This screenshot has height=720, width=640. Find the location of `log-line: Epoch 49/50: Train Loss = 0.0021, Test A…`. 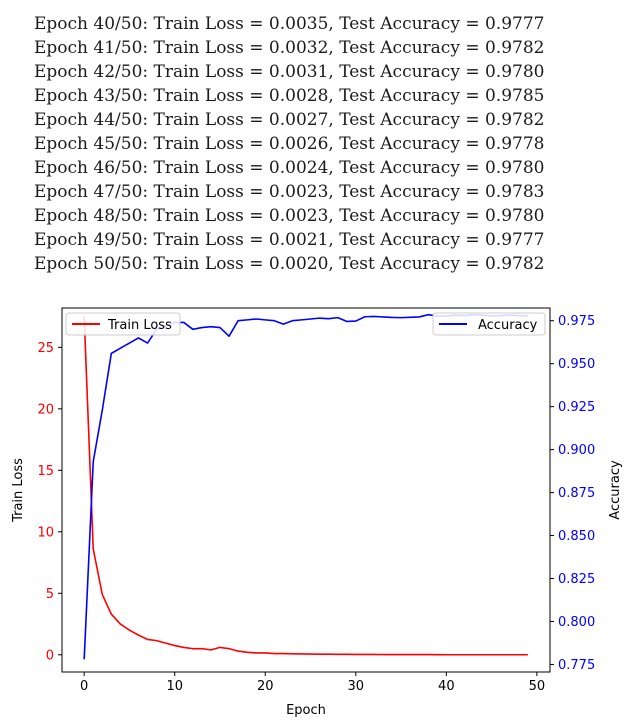

log-line: Epoch 49/50: Train Loss = 0.0021, Test A… is located at coordinates (289, 240).